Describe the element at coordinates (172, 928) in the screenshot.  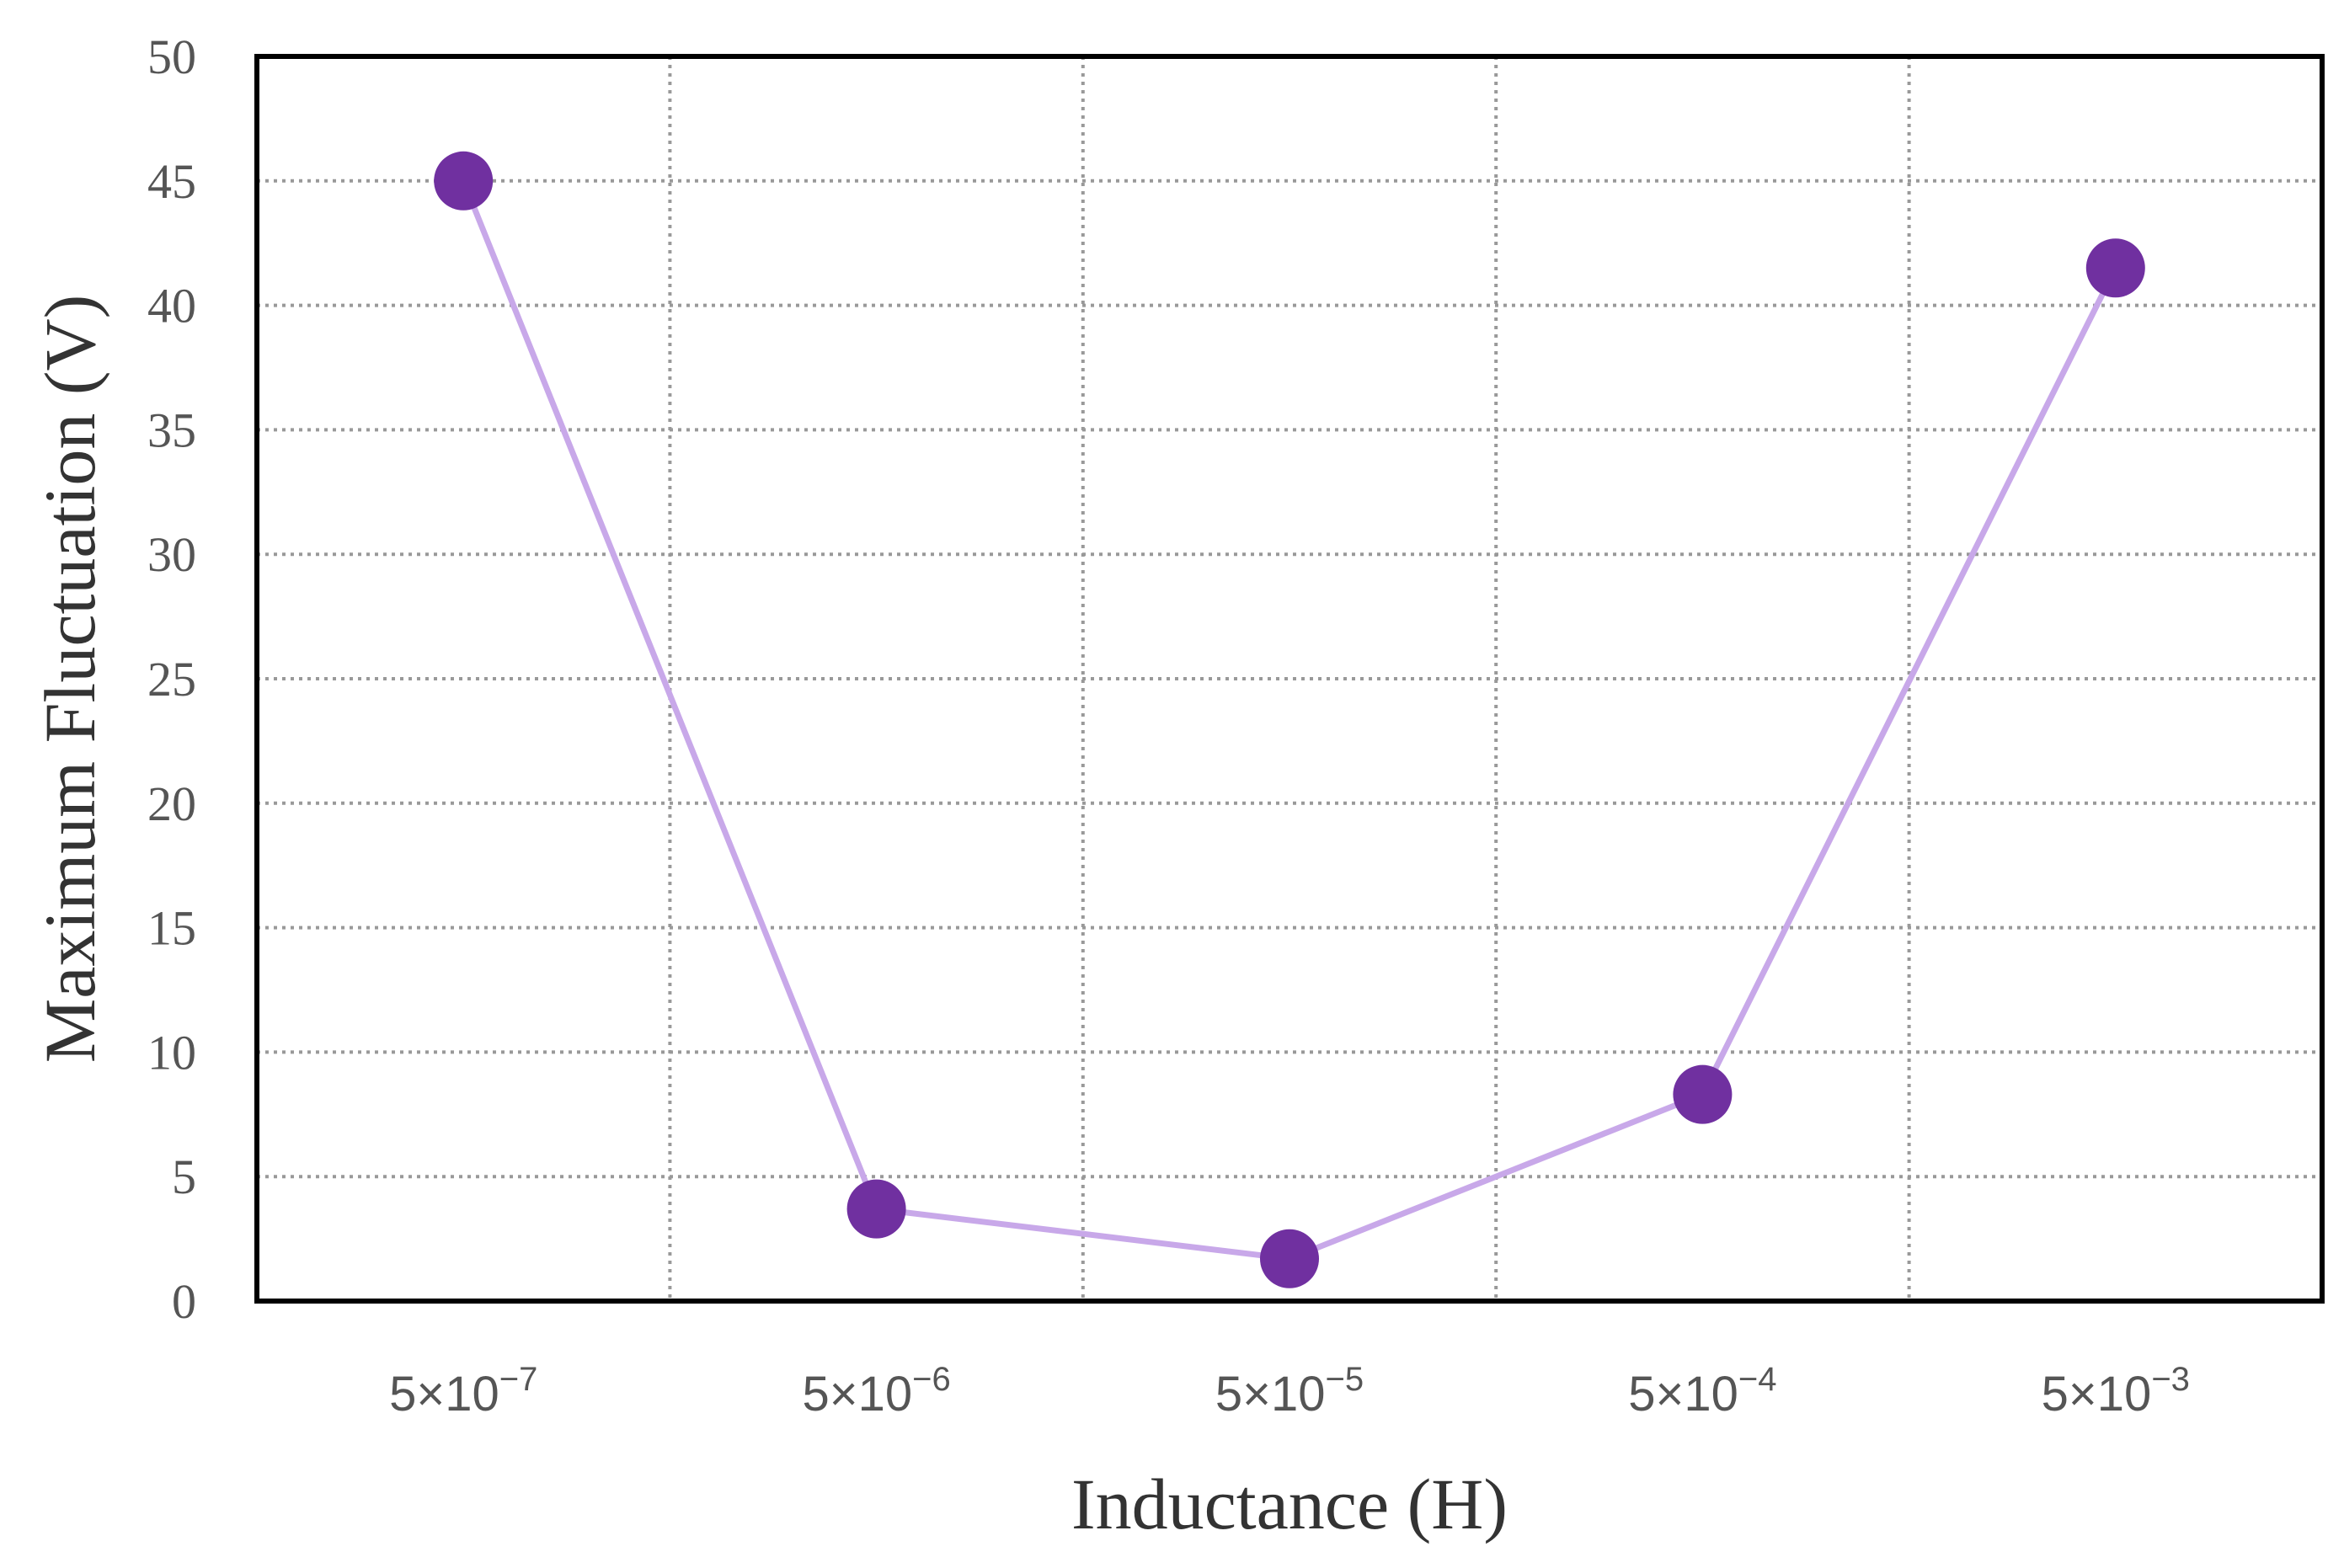
I see `y-tick-label: 15` at that location.